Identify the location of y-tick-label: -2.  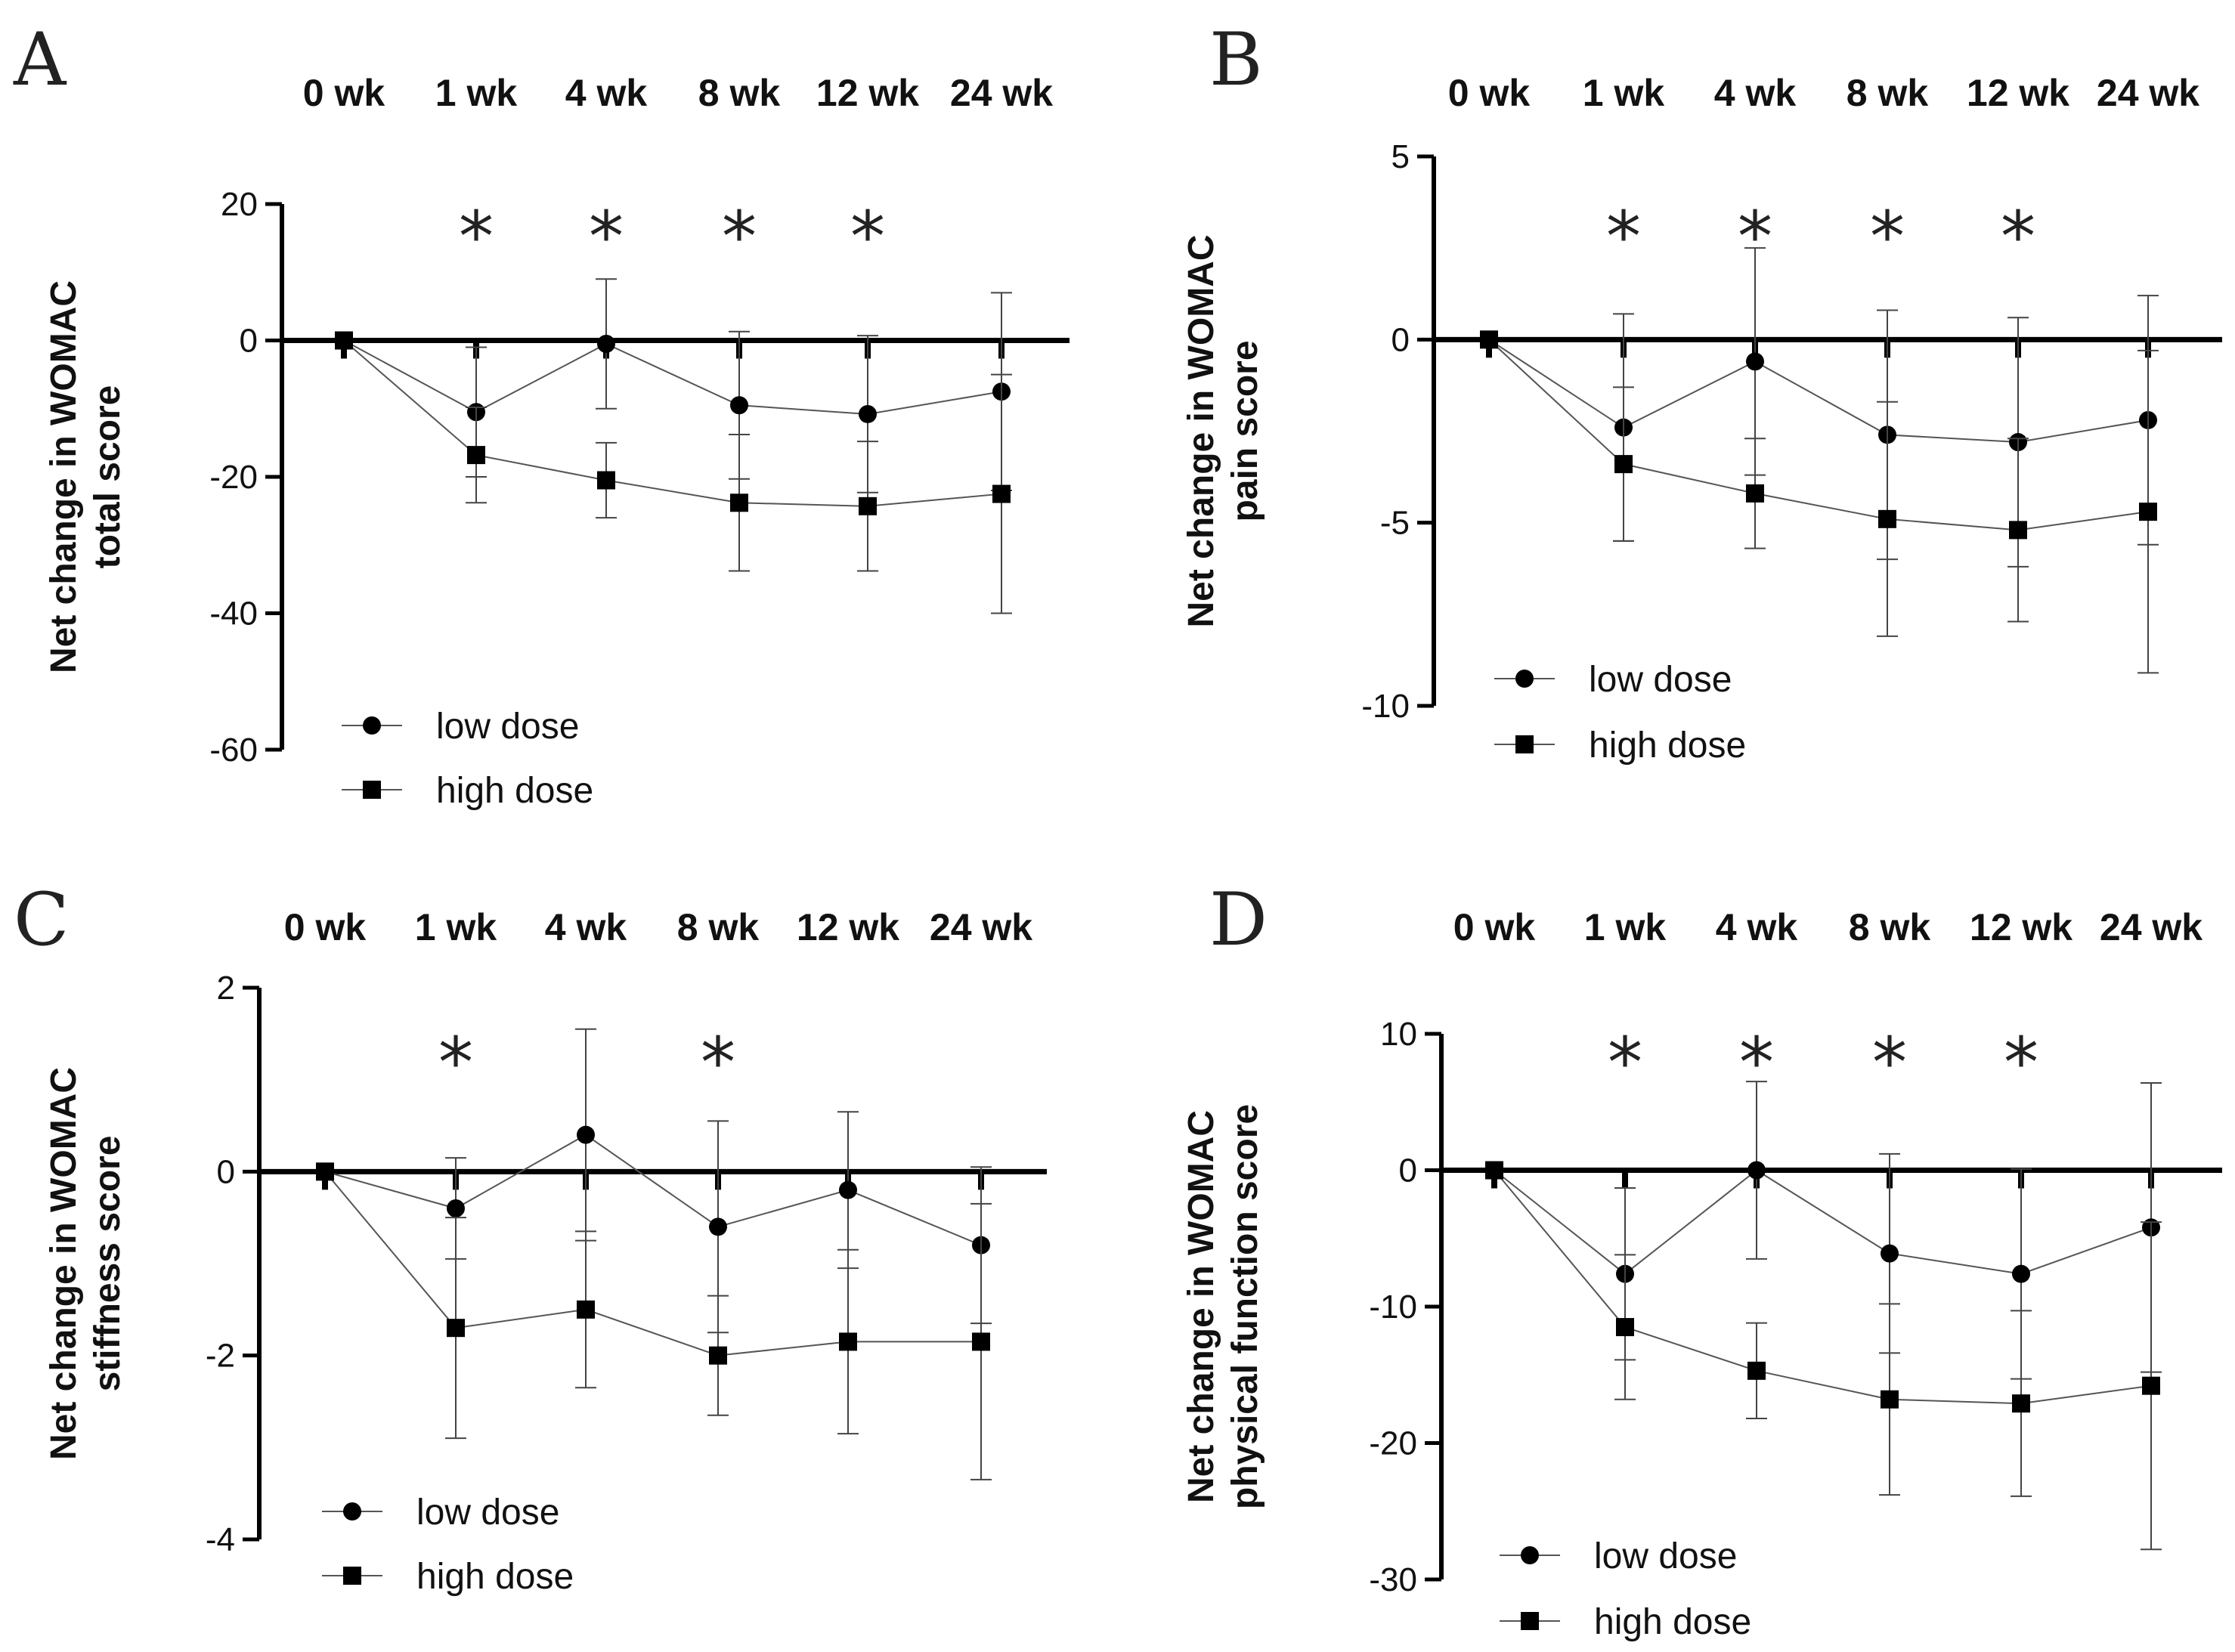
(221, 1356).